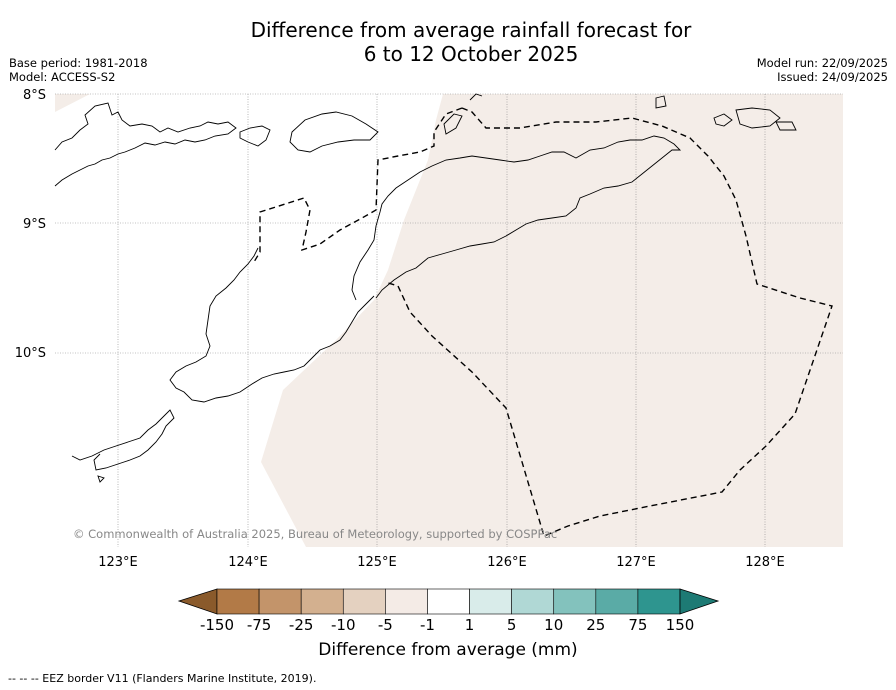 The image size is (896, 690). I want to click on model-run-text: Model run: 22/09/2025, so click(822, 63).